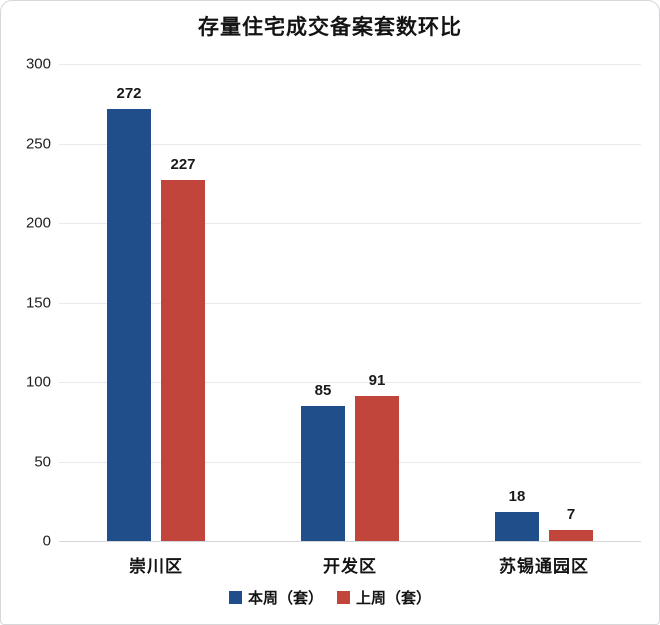  What do you see at coordinates (323, 390) in the screenshot?
I see `data-label: 85` at bounding box center [323, 390].